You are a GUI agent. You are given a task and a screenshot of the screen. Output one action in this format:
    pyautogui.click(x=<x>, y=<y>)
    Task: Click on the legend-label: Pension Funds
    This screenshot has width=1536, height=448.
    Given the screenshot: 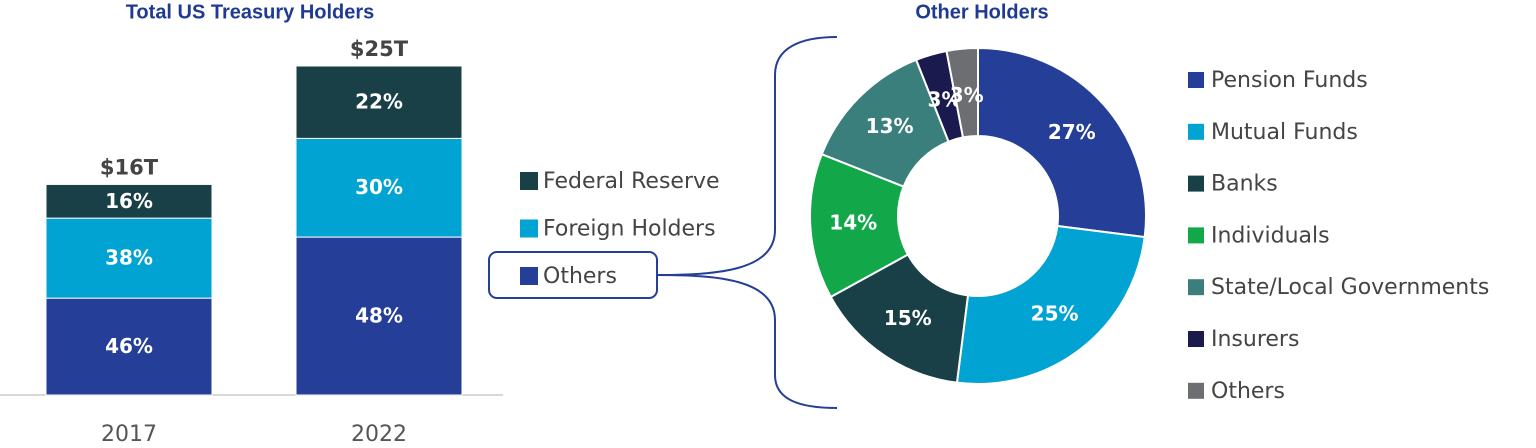 What is the action you would take?
    pyautogui.click(x=1289, y=80)
    